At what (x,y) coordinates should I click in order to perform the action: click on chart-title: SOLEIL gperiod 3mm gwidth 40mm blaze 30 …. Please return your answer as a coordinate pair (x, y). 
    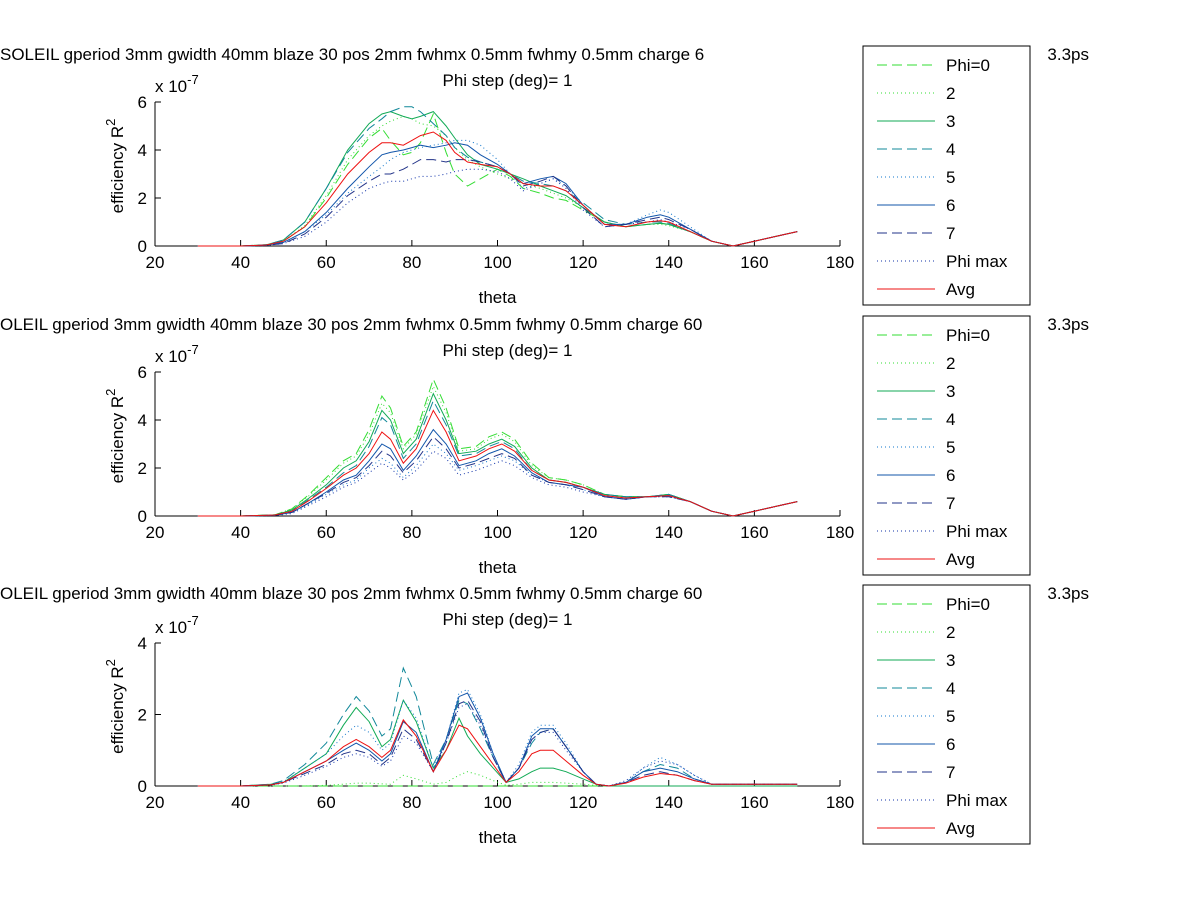
    Looking at the image, I should click on (352, 54).